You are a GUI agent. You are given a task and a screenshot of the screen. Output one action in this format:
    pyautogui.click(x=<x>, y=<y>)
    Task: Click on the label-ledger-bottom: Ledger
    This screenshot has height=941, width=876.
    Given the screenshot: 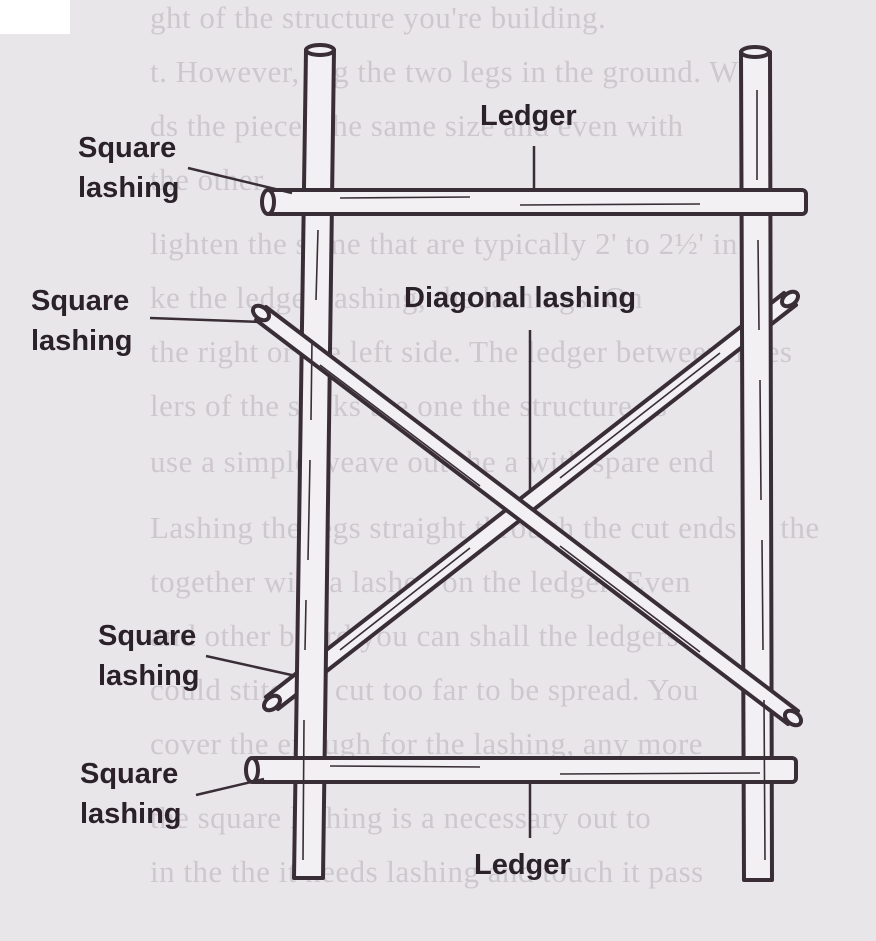 What is the action you would take?
    pyautogui.click(x=522, y=865)
    